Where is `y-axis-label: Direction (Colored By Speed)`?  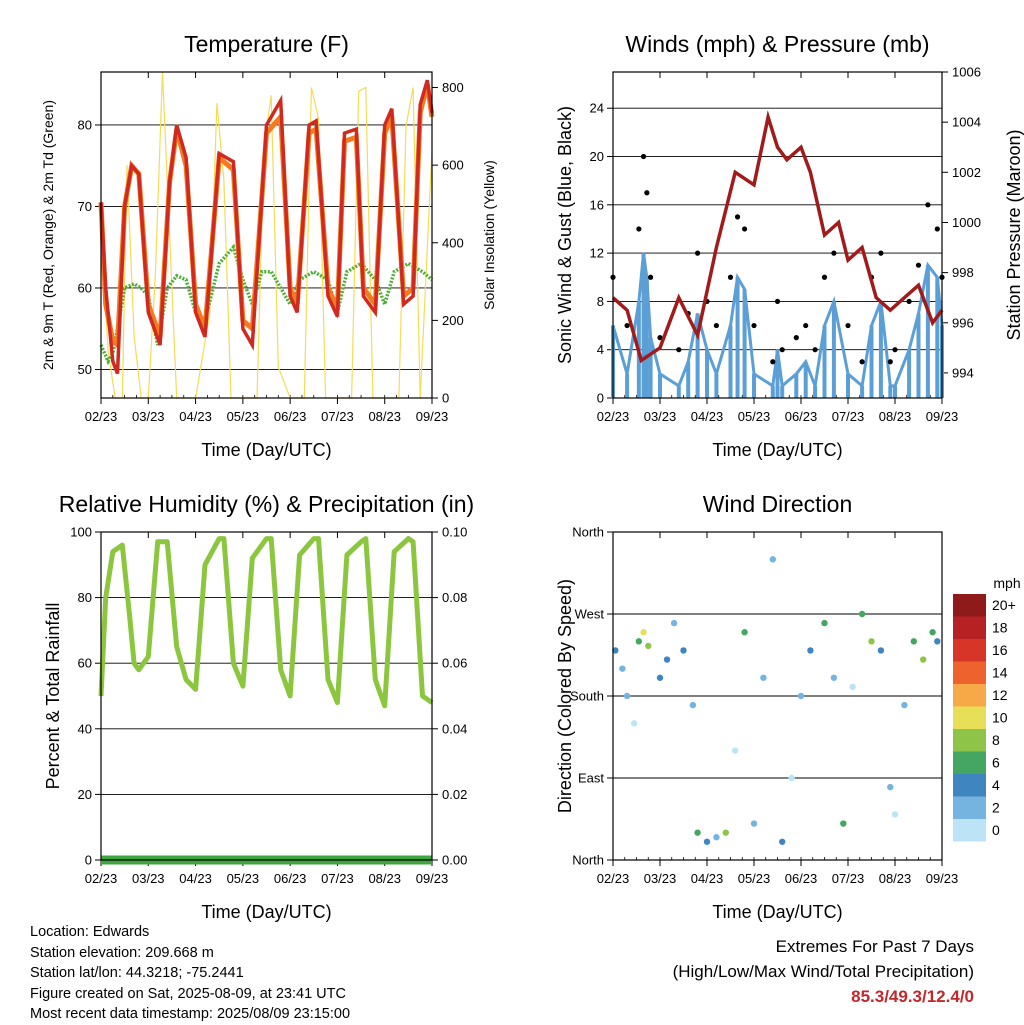
y-axis-label: Direction (Colored By Speed) is located at coordinates (565, 696).